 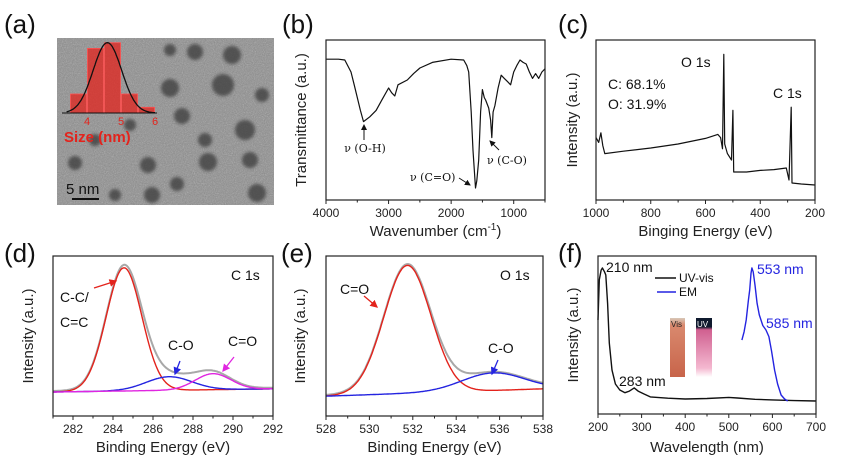 What do you see at coordinates (498, 231) in the screenshot?
I see `x-axis-label-tail: )` at bounding box center [498, 231].